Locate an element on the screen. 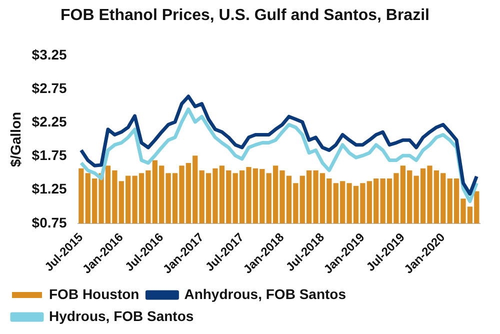  y-tick-label: $0.75 is located at coordinates (50, 222).